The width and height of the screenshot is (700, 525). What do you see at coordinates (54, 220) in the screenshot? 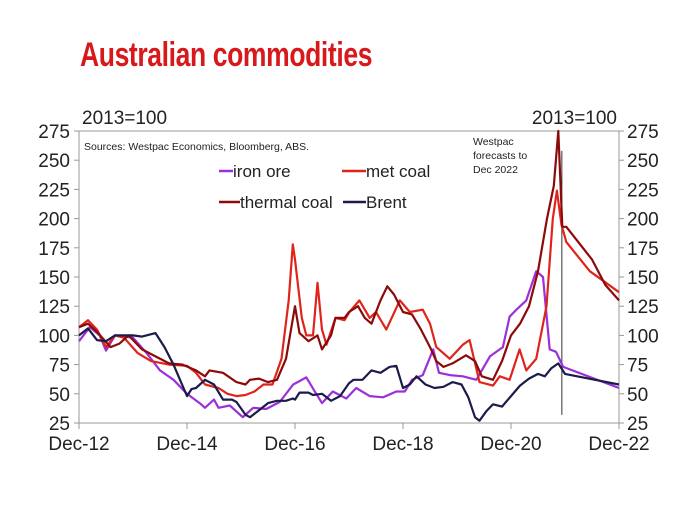
I see `left-y-tick-label: 200` at bounding box center [54, 220].